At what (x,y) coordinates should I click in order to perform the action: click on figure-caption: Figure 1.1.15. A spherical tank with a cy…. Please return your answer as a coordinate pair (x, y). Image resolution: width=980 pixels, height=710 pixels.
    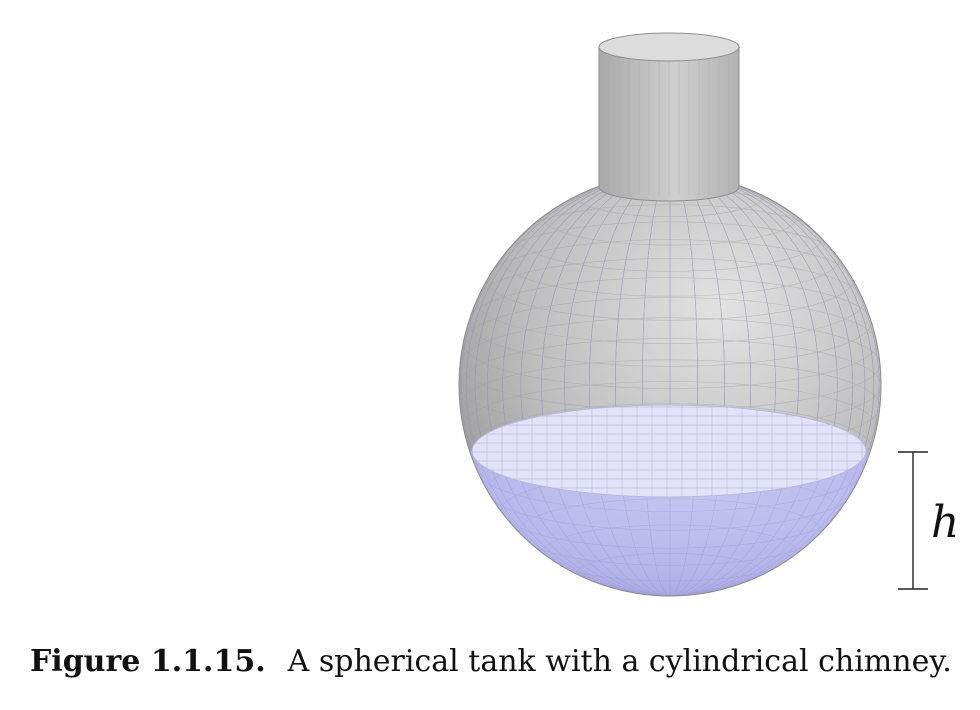
    Looking at the image, I should click on (491, 661).